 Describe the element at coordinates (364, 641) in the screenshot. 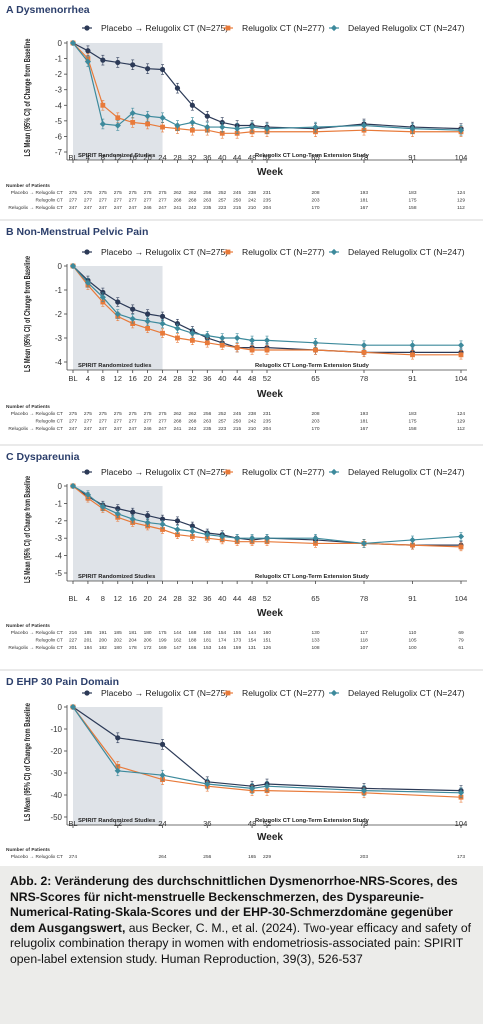

I see `patients-count: 118` at that location.